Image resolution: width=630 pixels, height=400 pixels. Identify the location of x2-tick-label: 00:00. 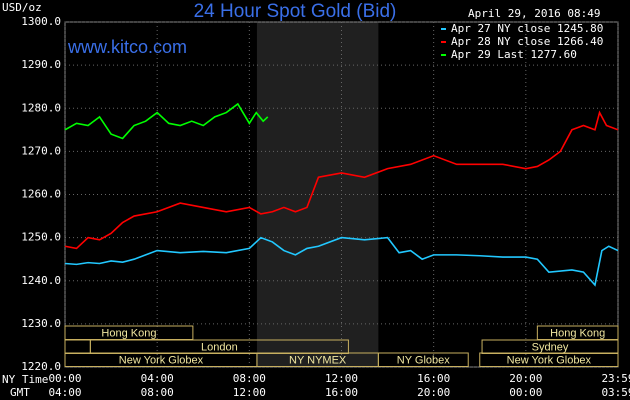
(525, 392).